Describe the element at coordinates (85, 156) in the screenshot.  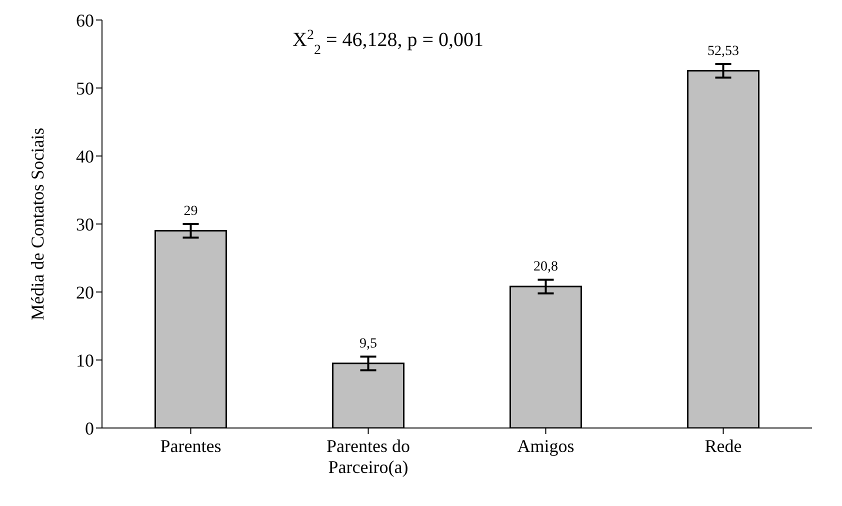
I see `y-tick-label: 40` at that location.